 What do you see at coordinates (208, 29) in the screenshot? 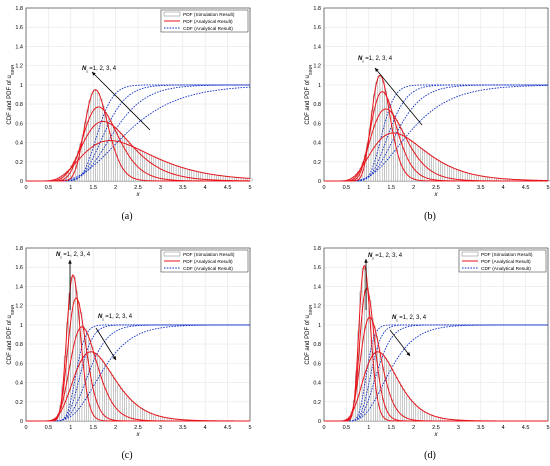
I see `panel-a-legend-label: CDF (Analytical Result)` at bounding box center [208, 29].